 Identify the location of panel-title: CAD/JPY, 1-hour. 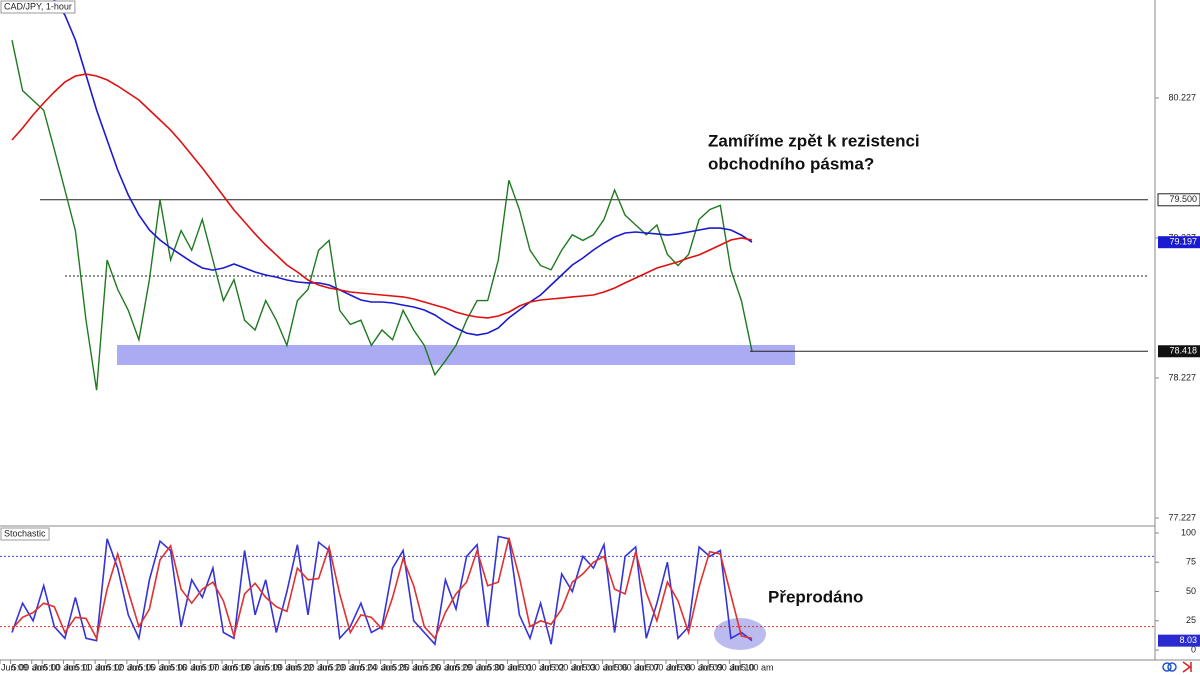
(38, 6).